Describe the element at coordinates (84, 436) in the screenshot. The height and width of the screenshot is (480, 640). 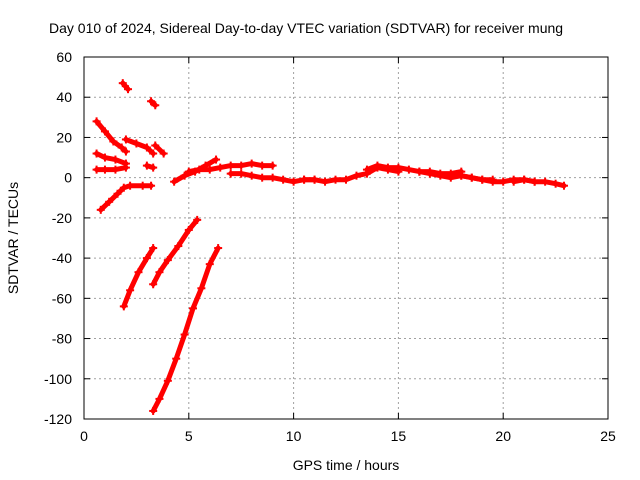
I see `x-tick-label: 0` at that location.